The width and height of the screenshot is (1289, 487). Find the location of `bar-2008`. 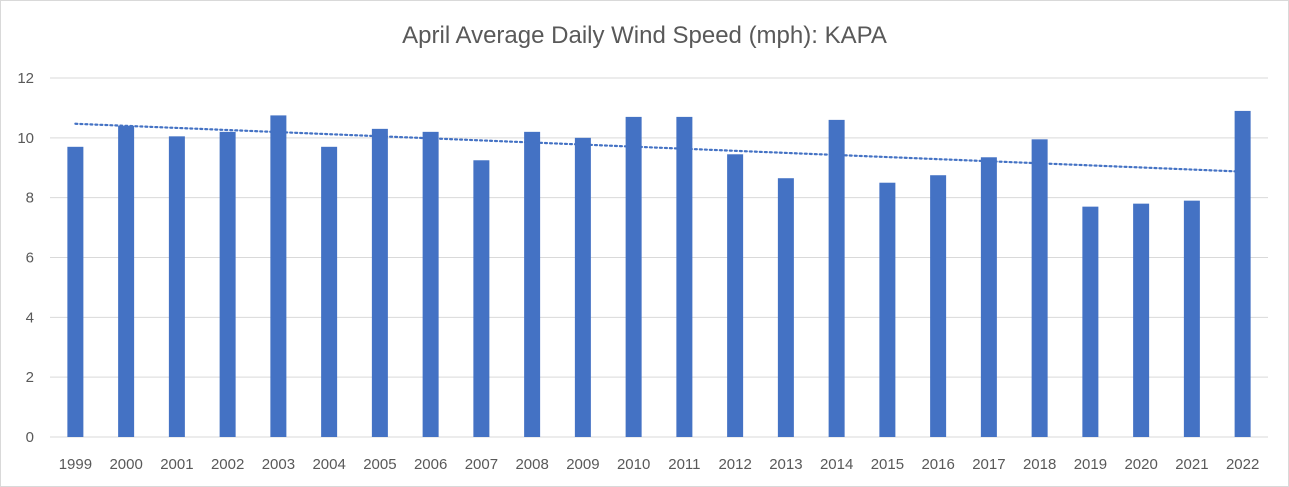

bar-2008 is located at coordinates (532, 284).